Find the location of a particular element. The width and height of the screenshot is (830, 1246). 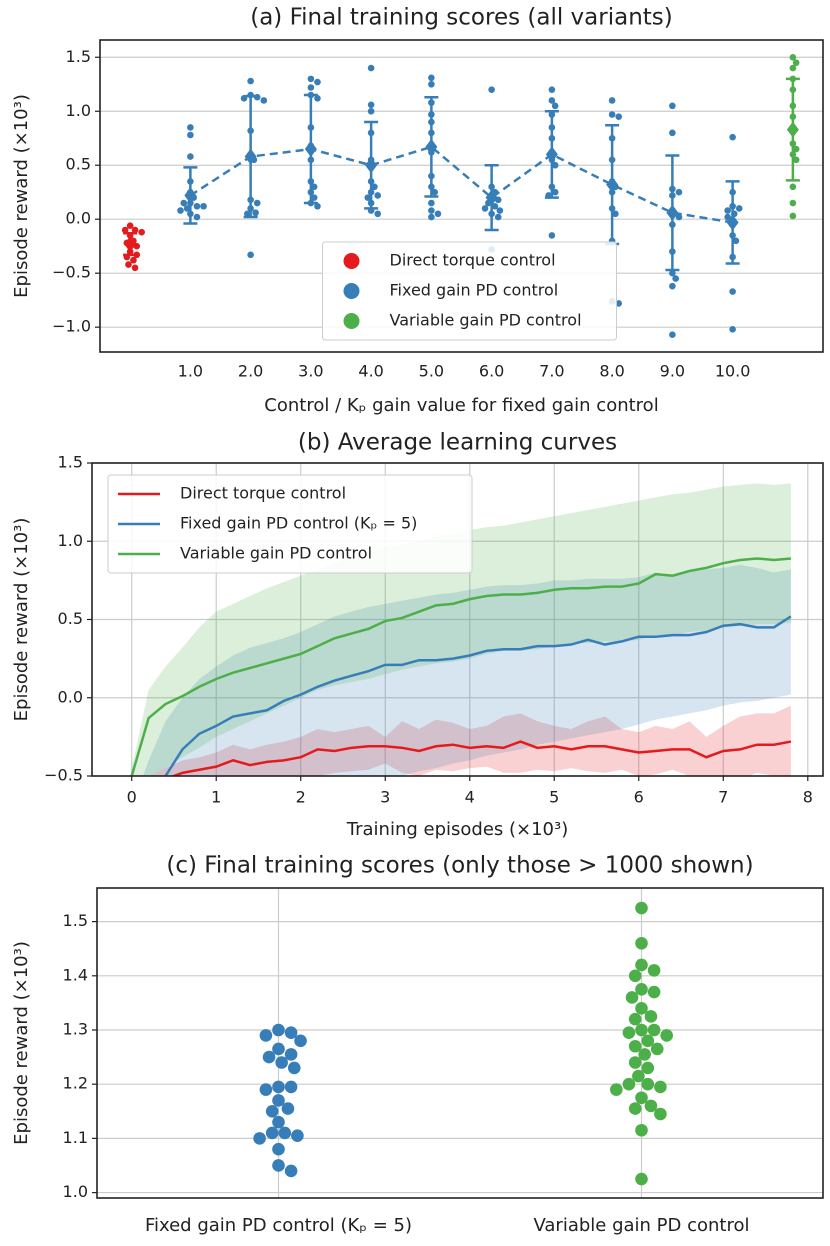

x-tick-label: 8 is located at coordinates (808, 797).